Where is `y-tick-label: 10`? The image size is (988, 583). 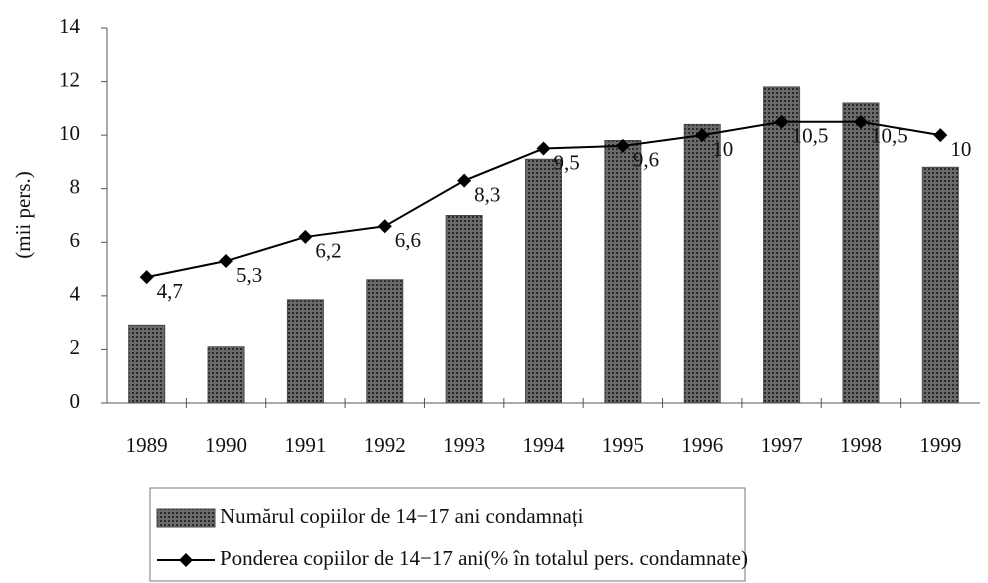 y-tick-label: 10 is located at coordinates (69, 133).